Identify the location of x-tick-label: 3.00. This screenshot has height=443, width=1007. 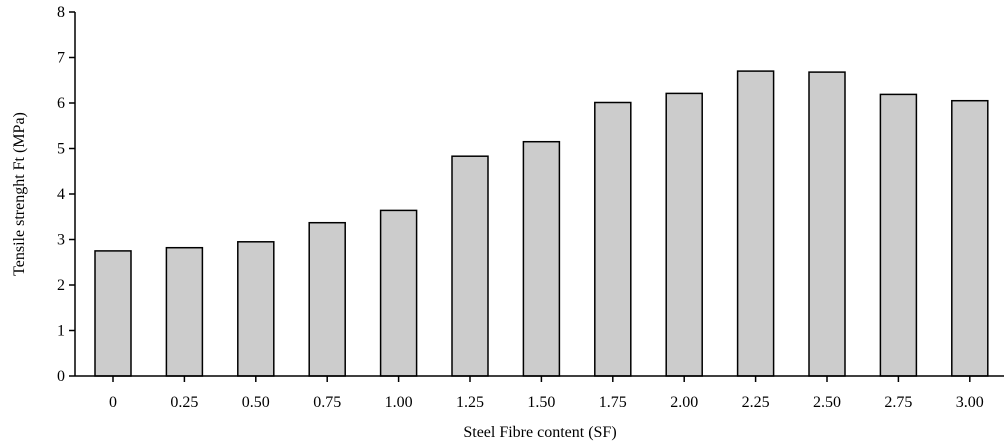
(970, 402).